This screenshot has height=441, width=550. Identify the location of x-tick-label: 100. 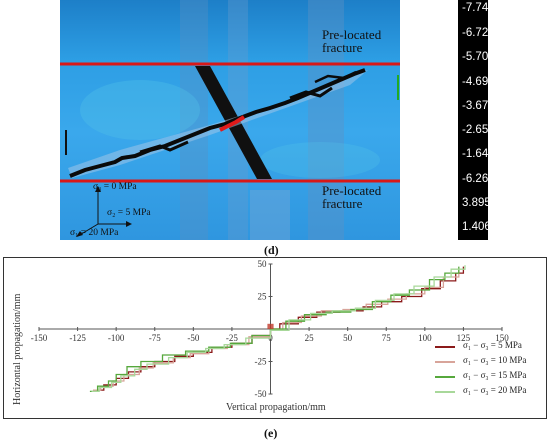
(425, 338).